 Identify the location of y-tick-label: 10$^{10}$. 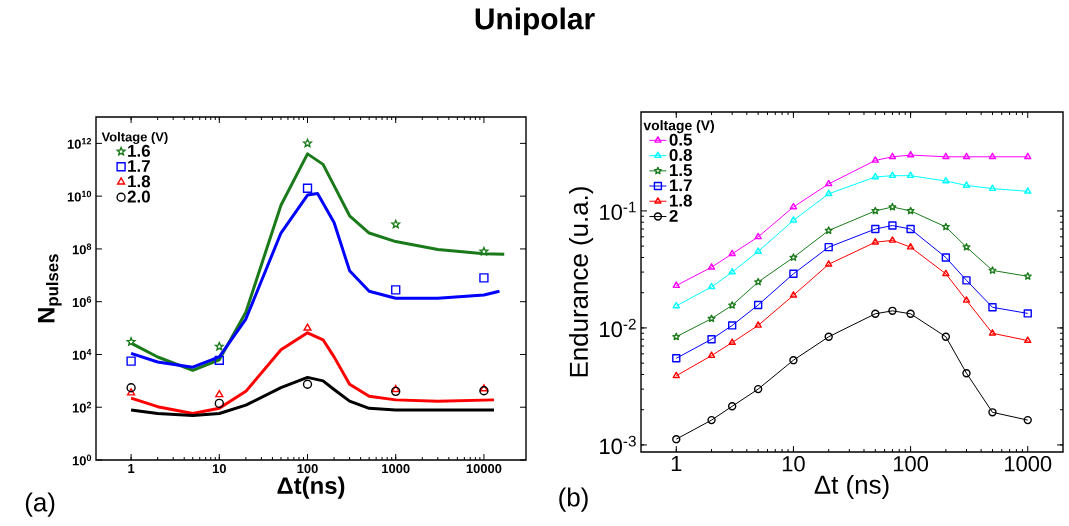
(79, 196).